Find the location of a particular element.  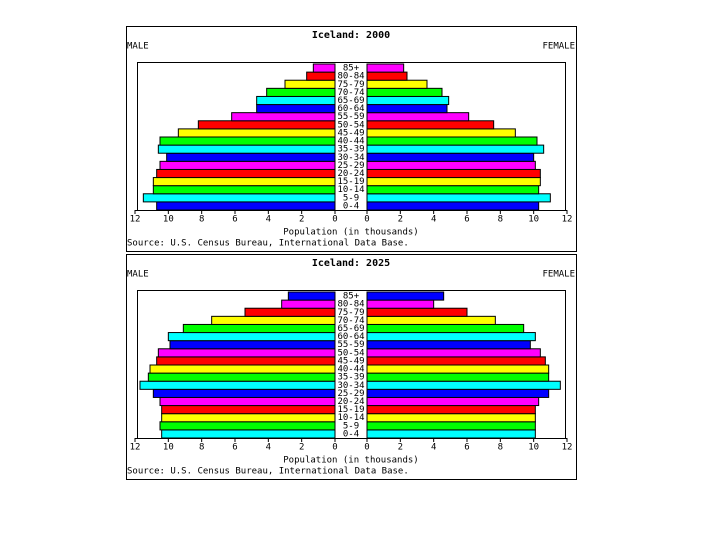

chart-title: Iceland: 2000 is located at coordinates (351, 35).